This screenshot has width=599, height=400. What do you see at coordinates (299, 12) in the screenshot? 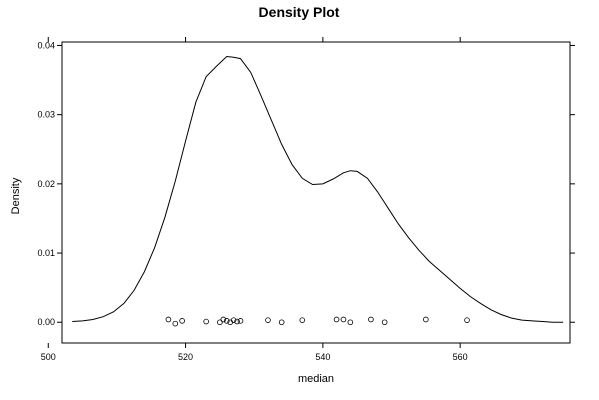
I see `chart-title: Density Plot` at bounding box center [299, 12].